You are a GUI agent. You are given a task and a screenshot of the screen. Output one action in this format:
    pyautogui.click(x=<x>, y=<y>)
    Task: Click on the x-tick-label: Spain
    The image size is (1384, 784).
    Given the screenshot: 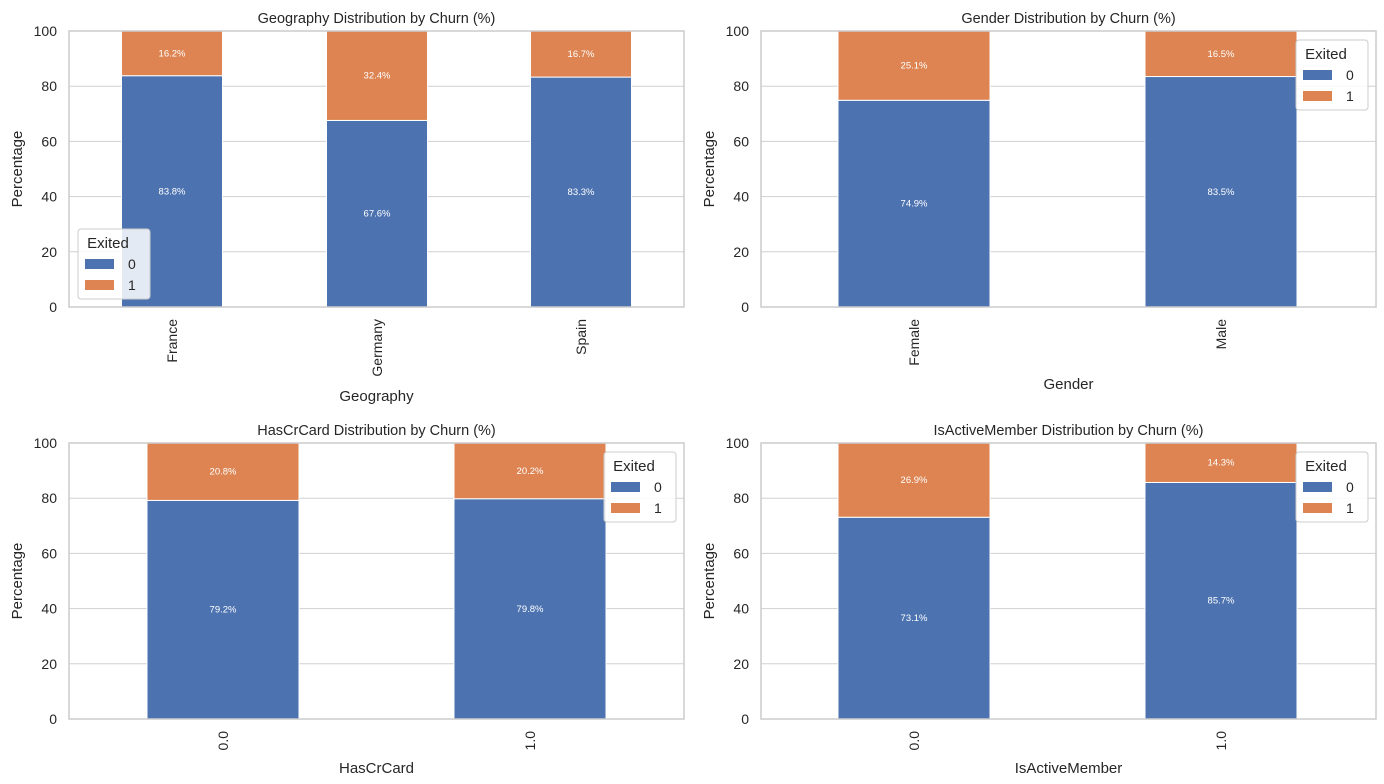 What is the action you would take?
    pyautogui.click(x=581, y=337)
    